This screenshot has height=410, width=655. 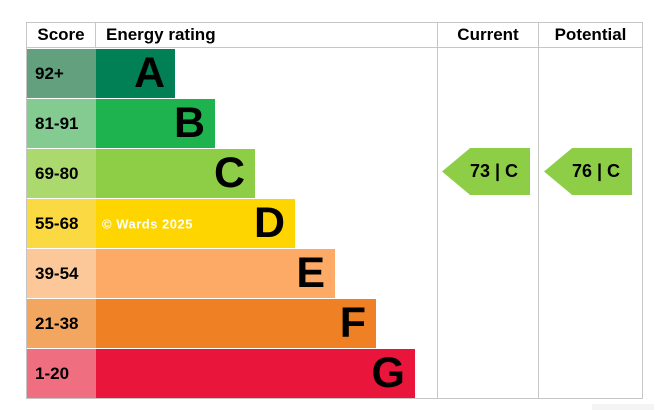 What do you see at coordinates (588, 171) in the screenshot?
I see `potential-arrow: 76 | C` at bounding box center [588, 171].